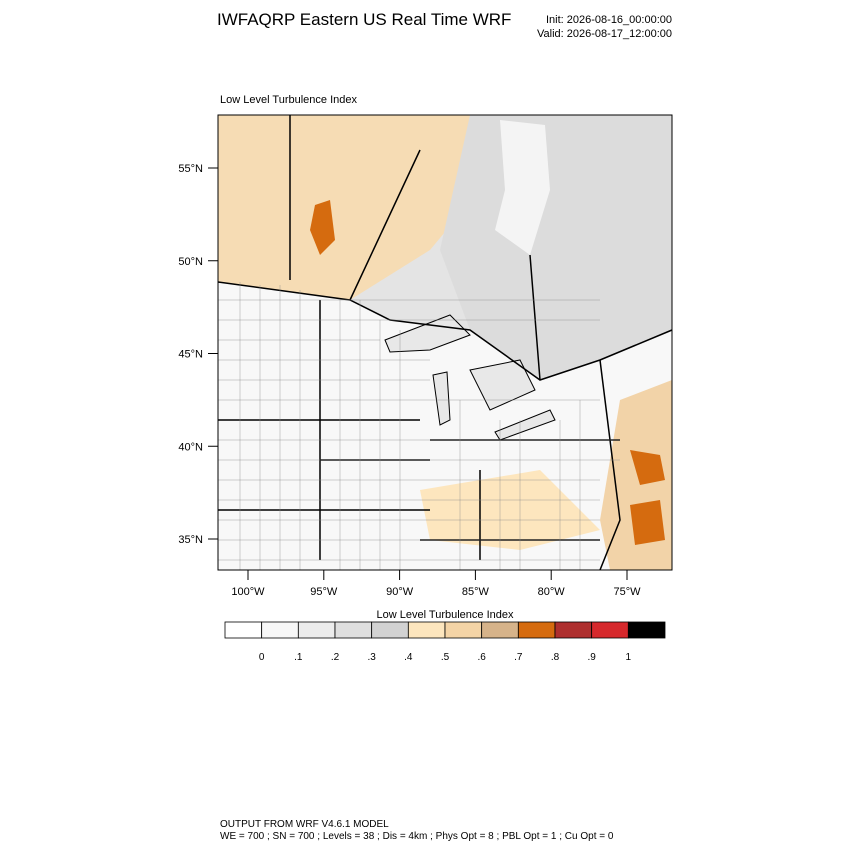 The height and width of the screenshot is (850, 850). Describe the element at coordinates (510, 510) in the screenshot. I see `appalachian-area` at that location.